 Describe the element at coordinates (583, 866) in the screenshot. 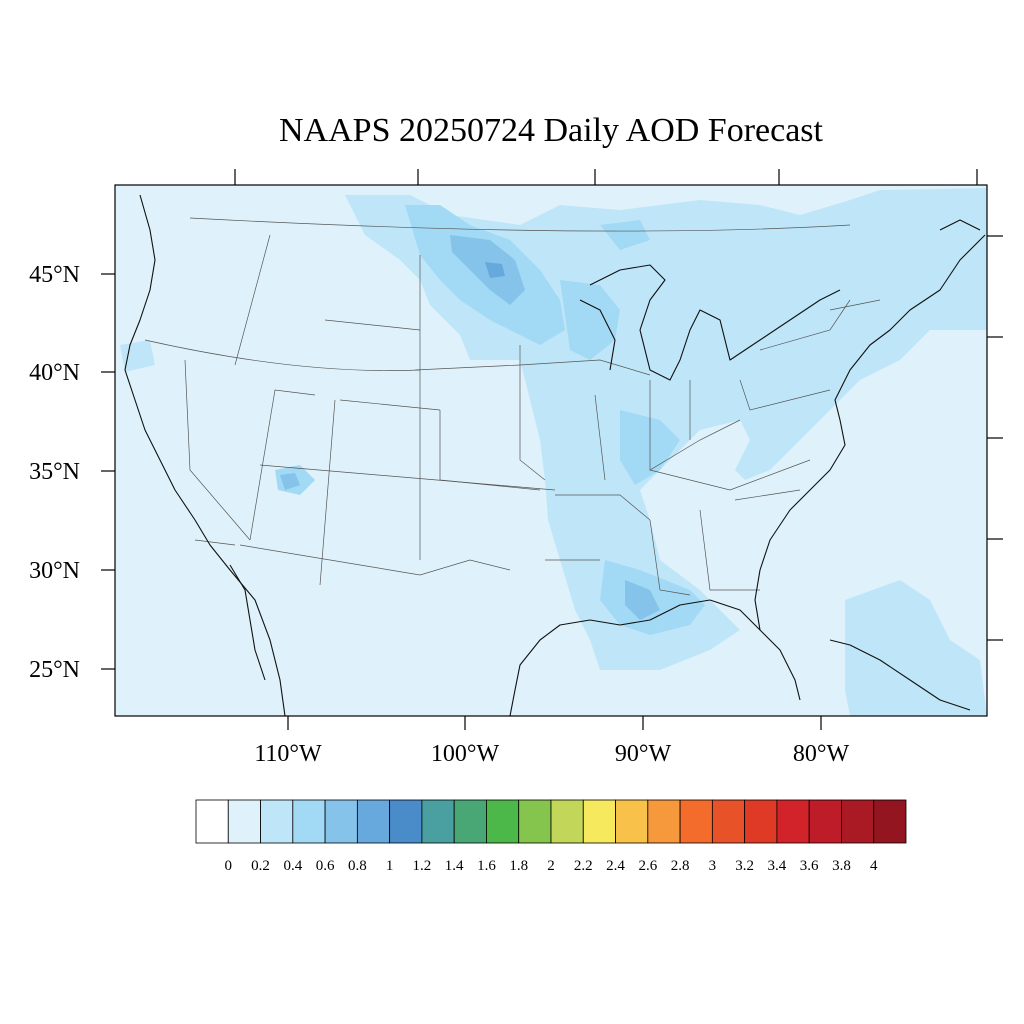

I see `colorbar-label-11: 2.2` at that location.